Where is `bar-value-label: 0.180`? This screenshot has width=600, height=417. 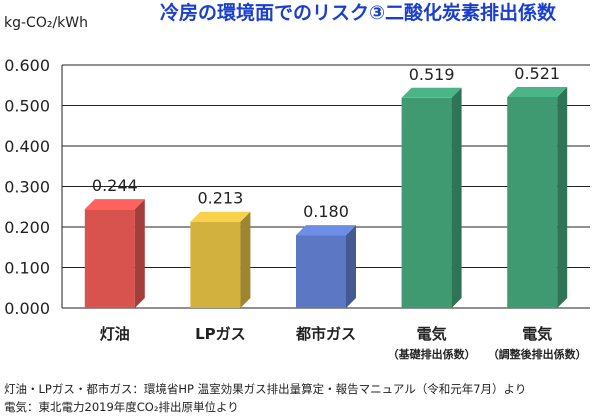
bar-value-label: 0.180 is located at coordinates (326, 211).